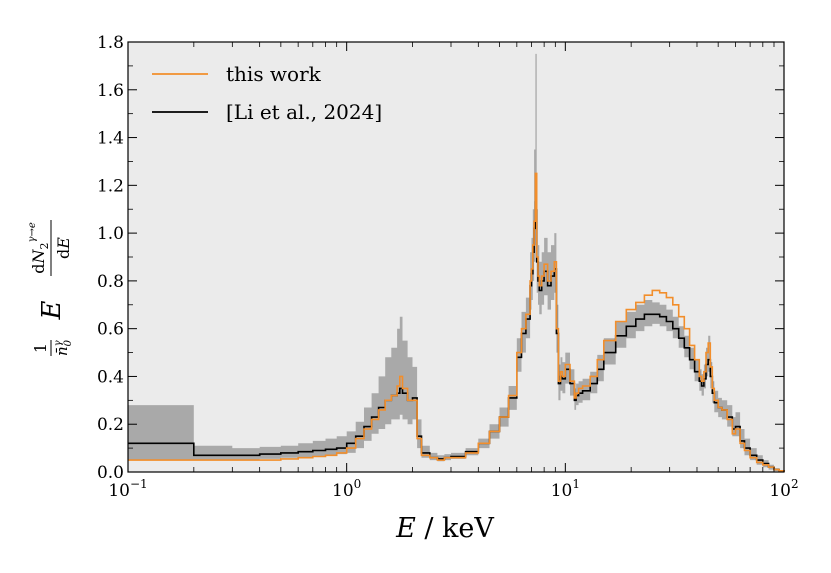  Describe the element at coordinates (127, 489) in the screenshot. I see `x-tick-label: 10⁻¹` at that location.